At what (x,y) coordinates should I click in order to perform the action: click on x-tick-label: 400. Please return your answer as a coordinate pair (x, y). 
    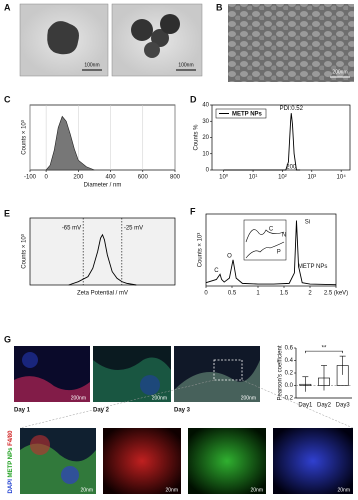
    Looking at the image, I should click on (111, 178).